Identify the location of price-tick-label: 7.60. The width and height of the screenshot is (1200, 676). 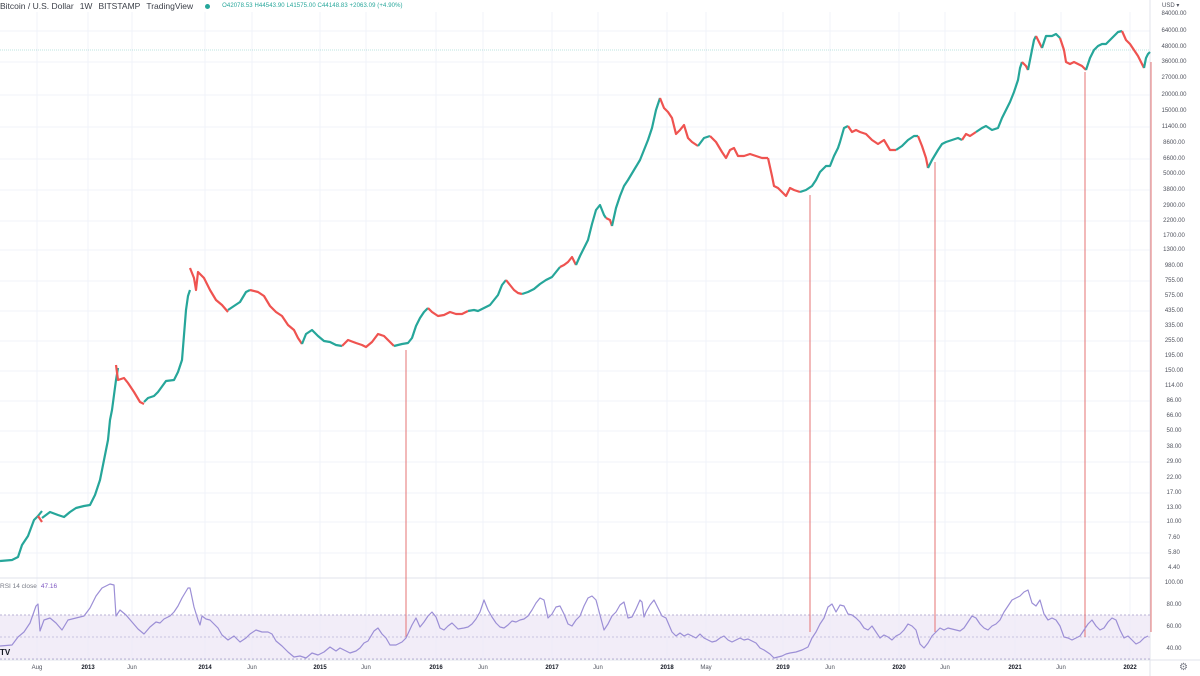
(1174, 538).